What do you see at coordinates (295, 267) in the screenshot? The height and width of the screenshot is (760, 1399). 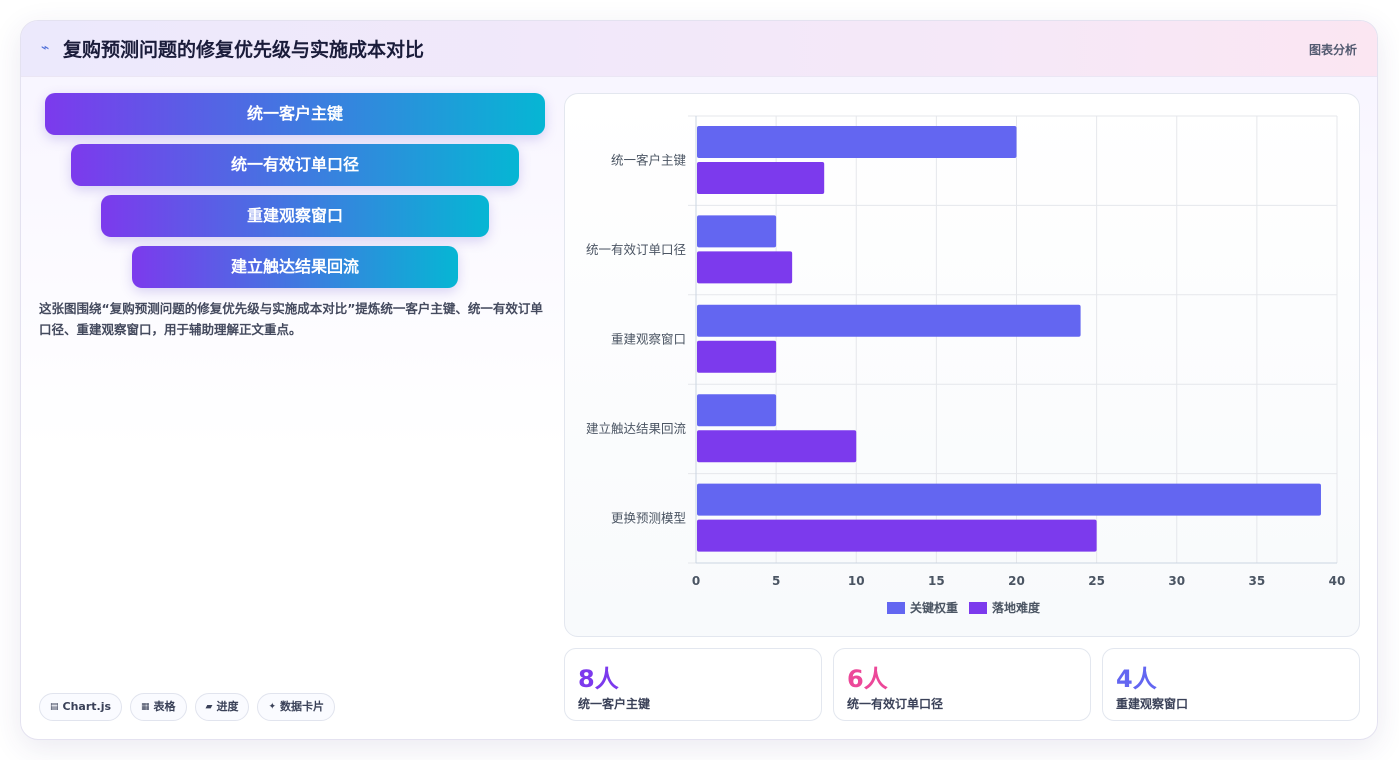 I see `funnel-step-4: 建立触达结果回流` at bounding box center [295, 267].